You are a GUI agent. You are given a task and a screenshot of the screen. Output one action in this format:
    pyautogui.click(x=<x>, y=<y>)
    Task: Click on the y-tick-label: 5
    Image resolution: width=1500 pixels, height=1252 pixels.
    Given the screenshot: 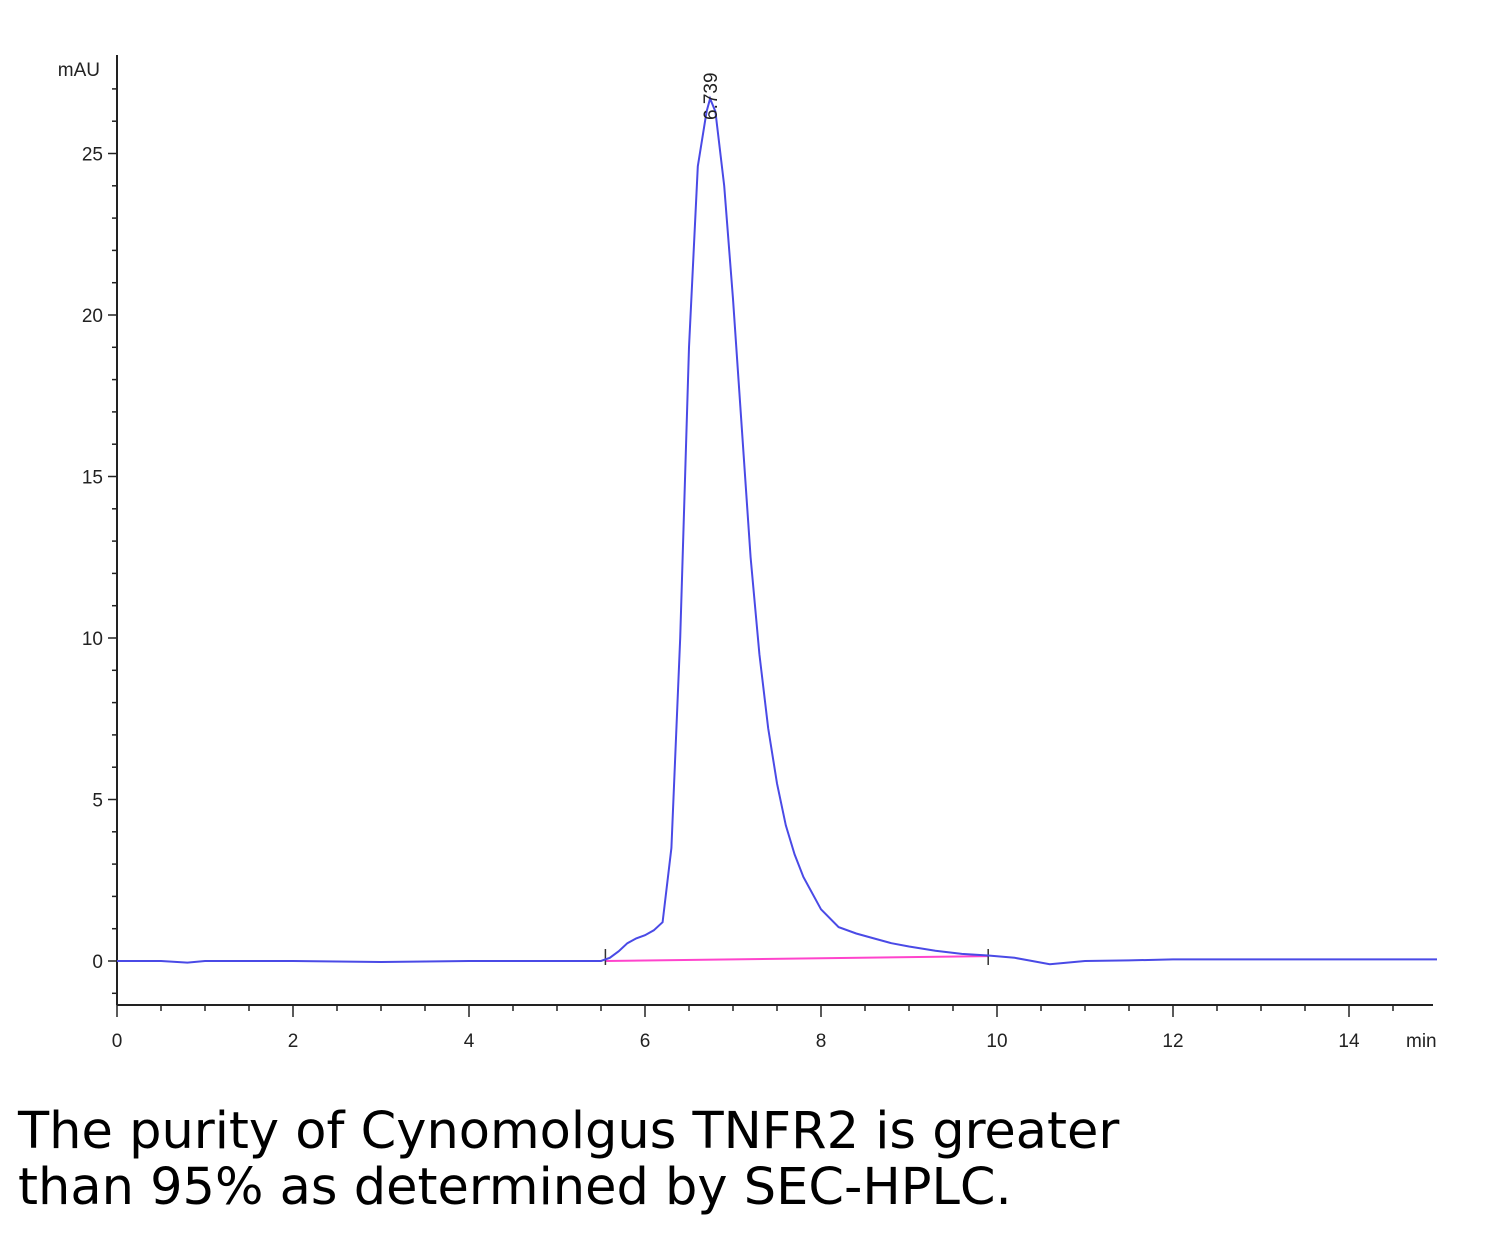 What is the action you would take?
    pyautogui.click(x=97, y=801)
    